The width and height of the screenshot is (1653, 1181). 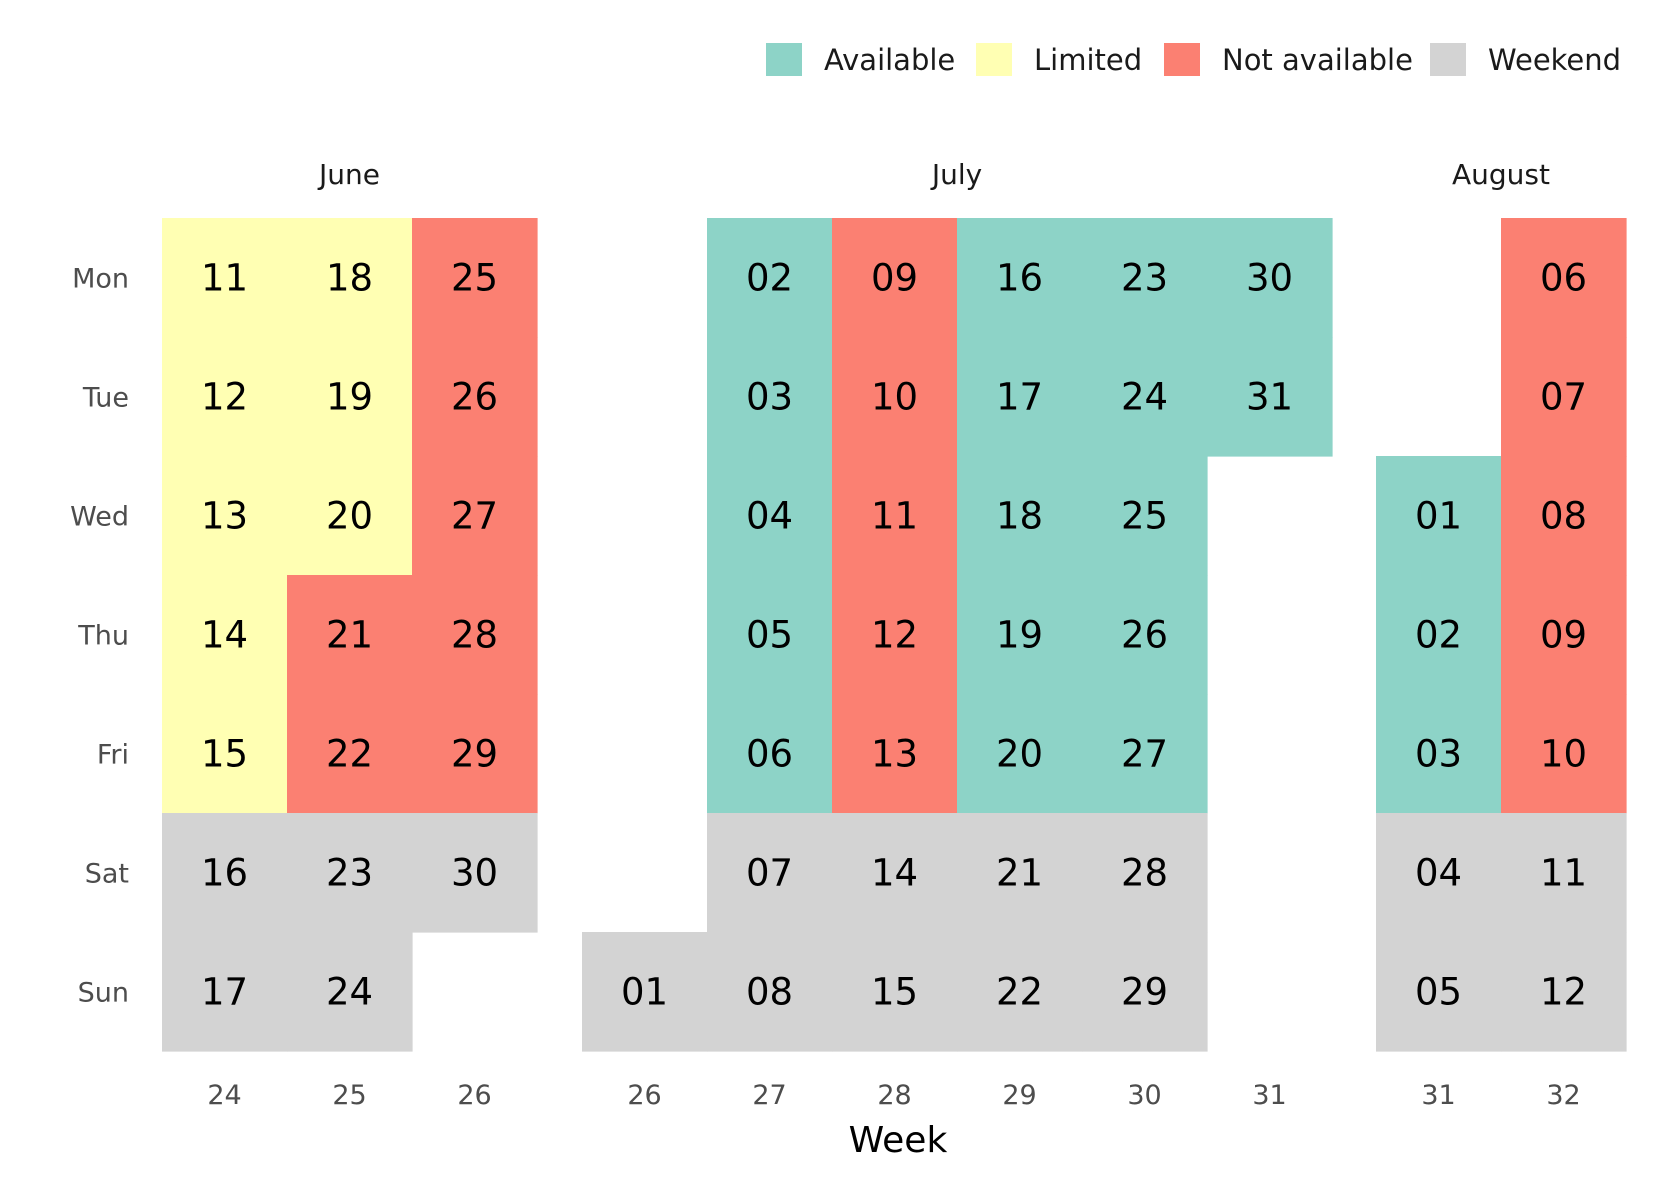 I want to click on month-title: August, so click(x=1501, y=174).